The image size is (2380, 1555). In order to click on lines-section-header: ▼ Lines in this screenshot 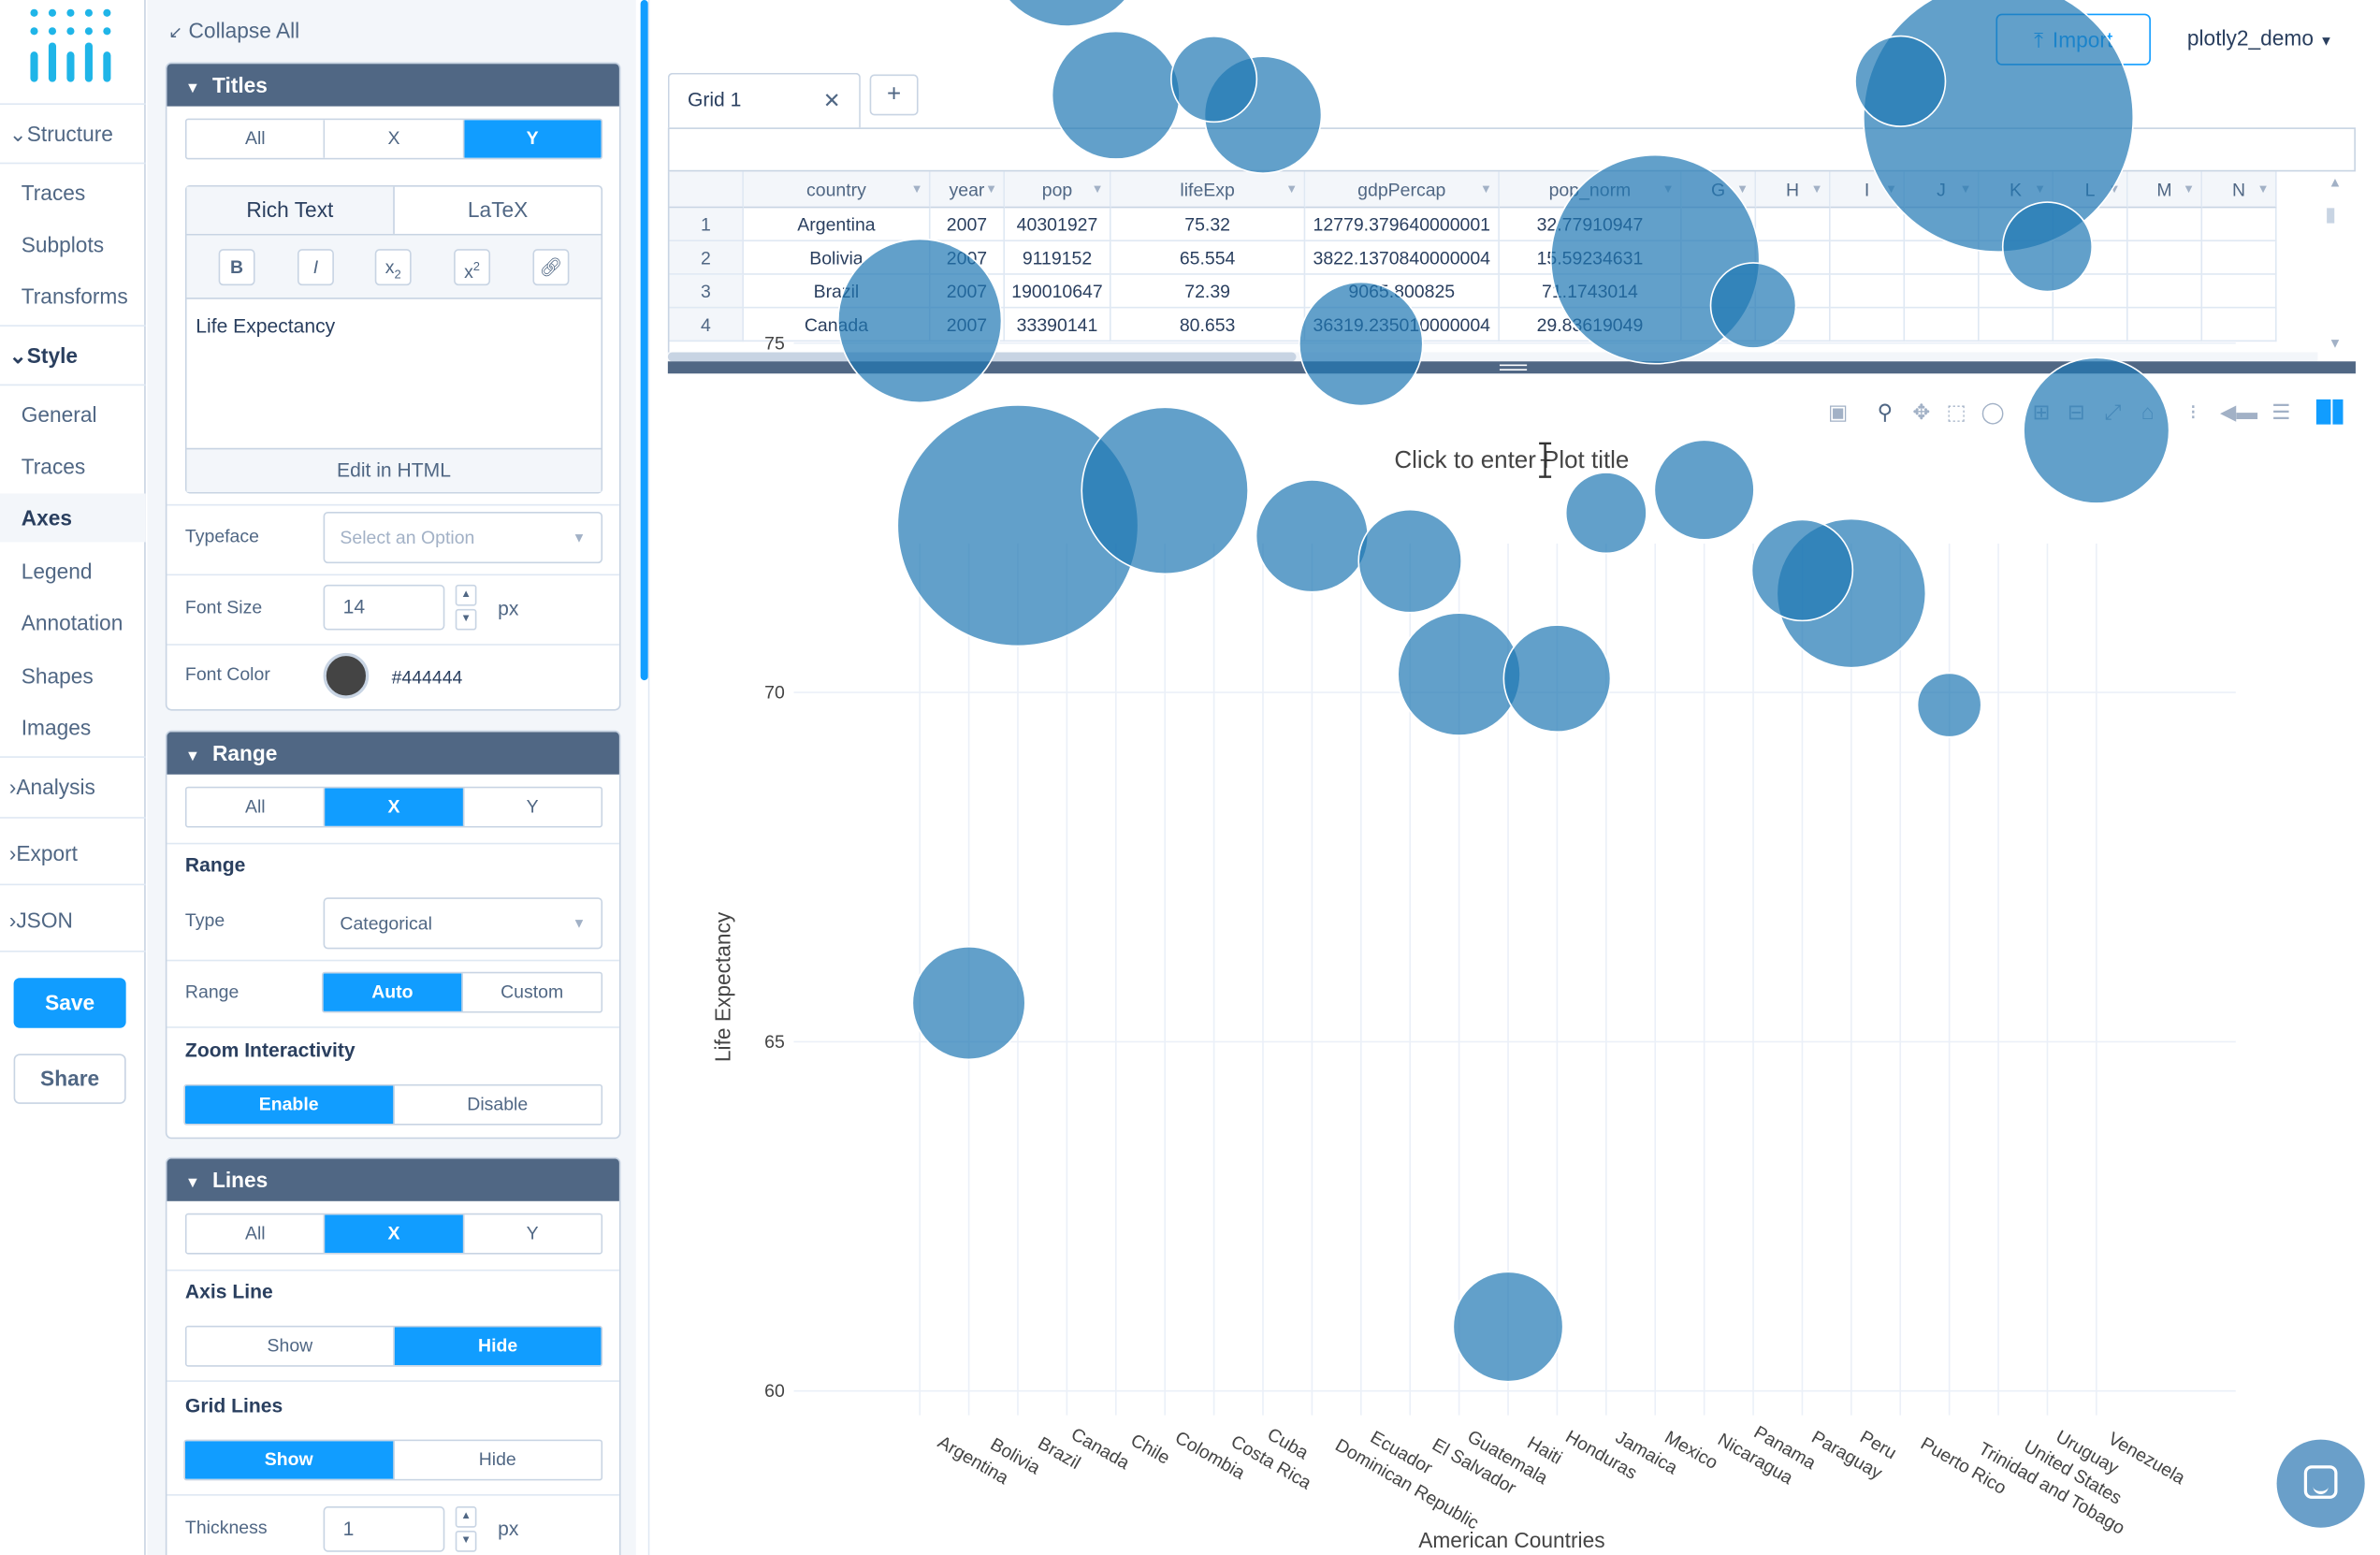, I will do `click(393, 1179)`.